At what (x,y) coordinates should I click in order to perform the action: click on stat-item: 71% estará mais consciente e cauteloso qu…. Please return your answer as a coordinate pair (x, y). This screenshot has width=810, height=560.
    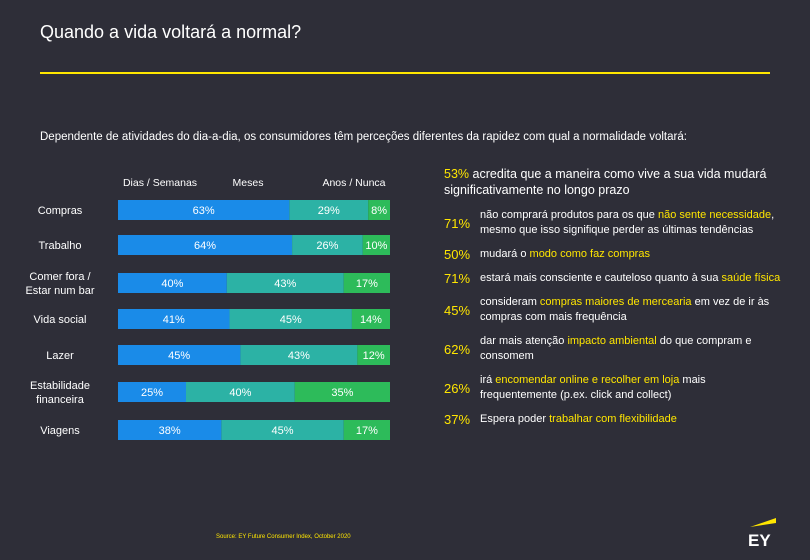
    Looking at the image, I should click on (614, 278).